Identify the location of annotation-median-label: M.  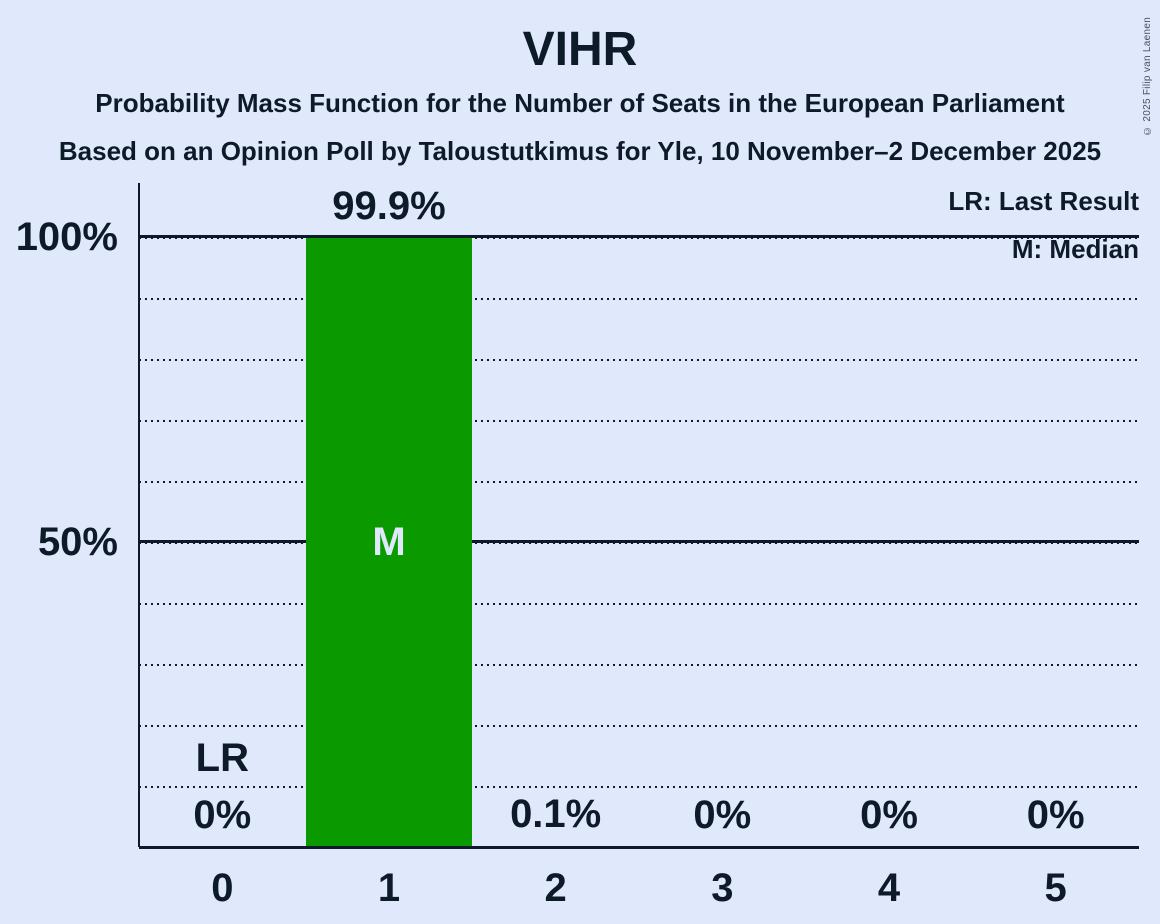
(389, 542).